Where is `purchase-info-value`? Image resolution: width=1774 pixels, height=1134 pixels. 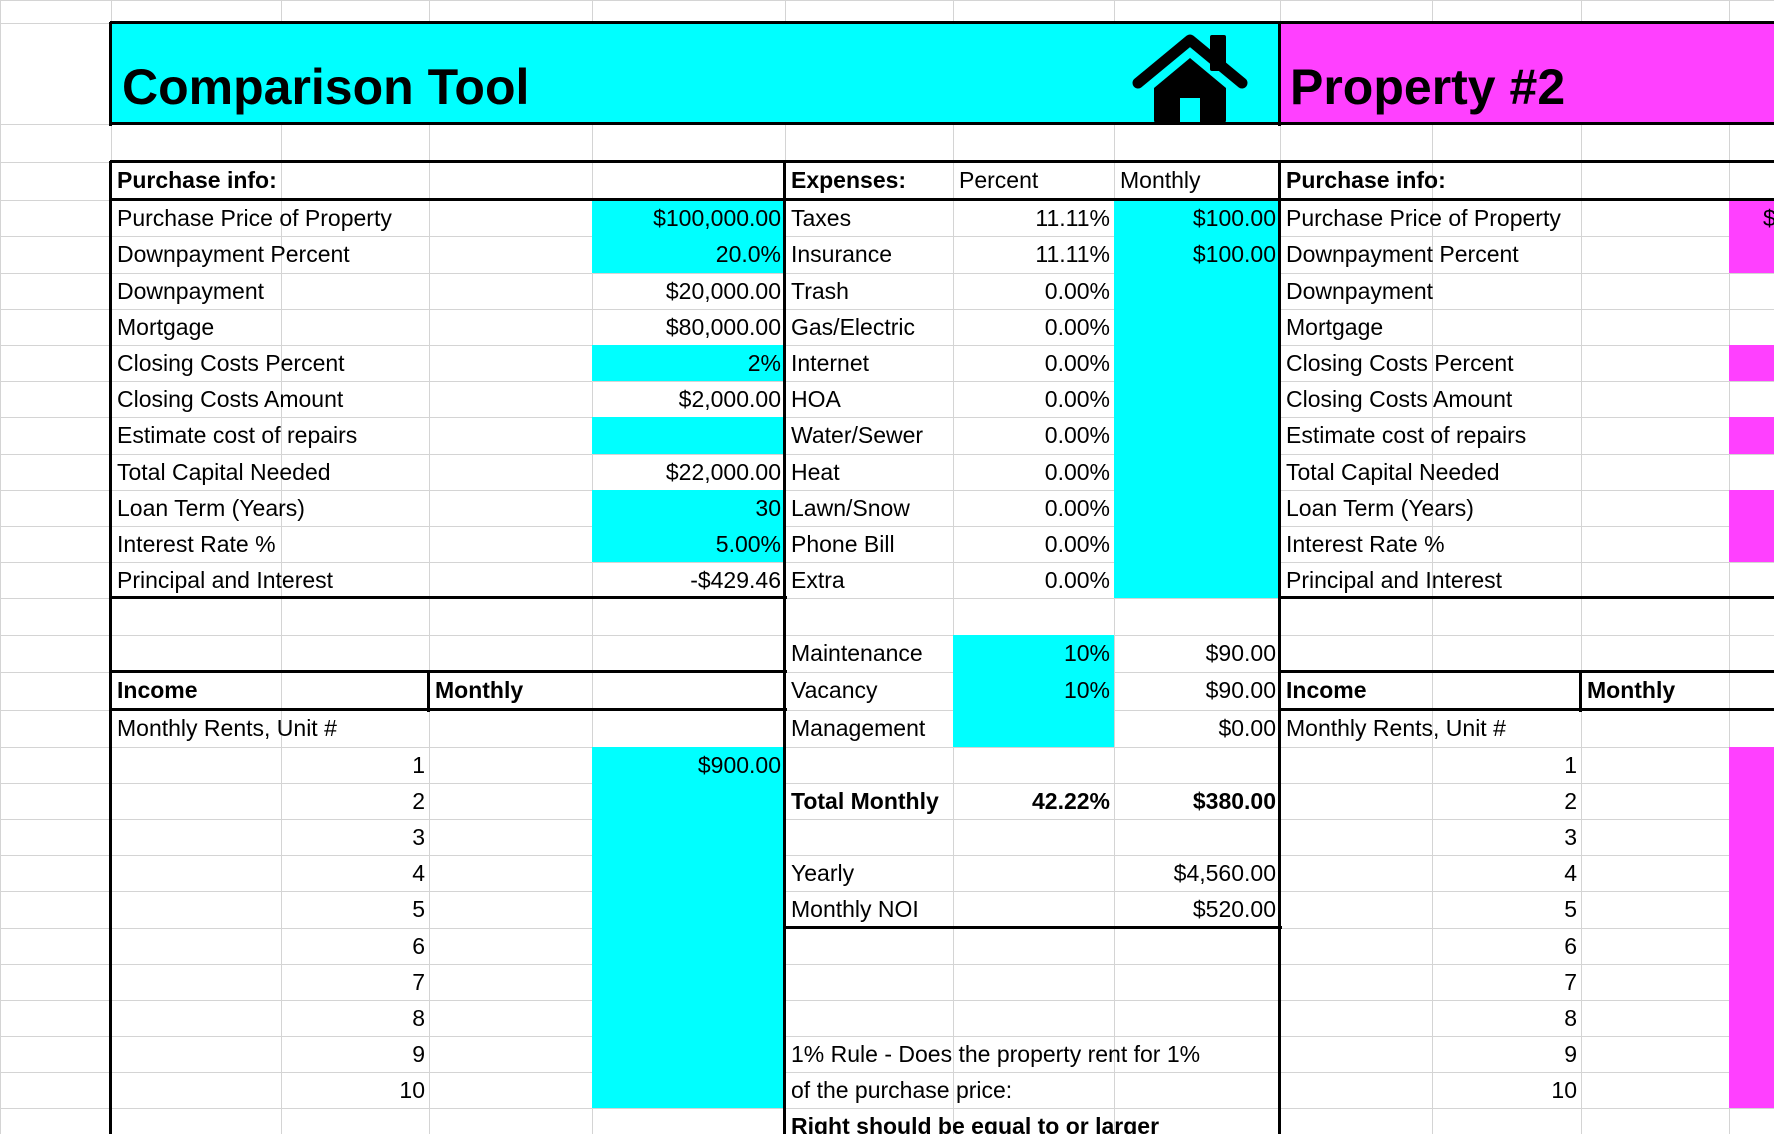
purchase-info-value is located at coordinates (688, 435).